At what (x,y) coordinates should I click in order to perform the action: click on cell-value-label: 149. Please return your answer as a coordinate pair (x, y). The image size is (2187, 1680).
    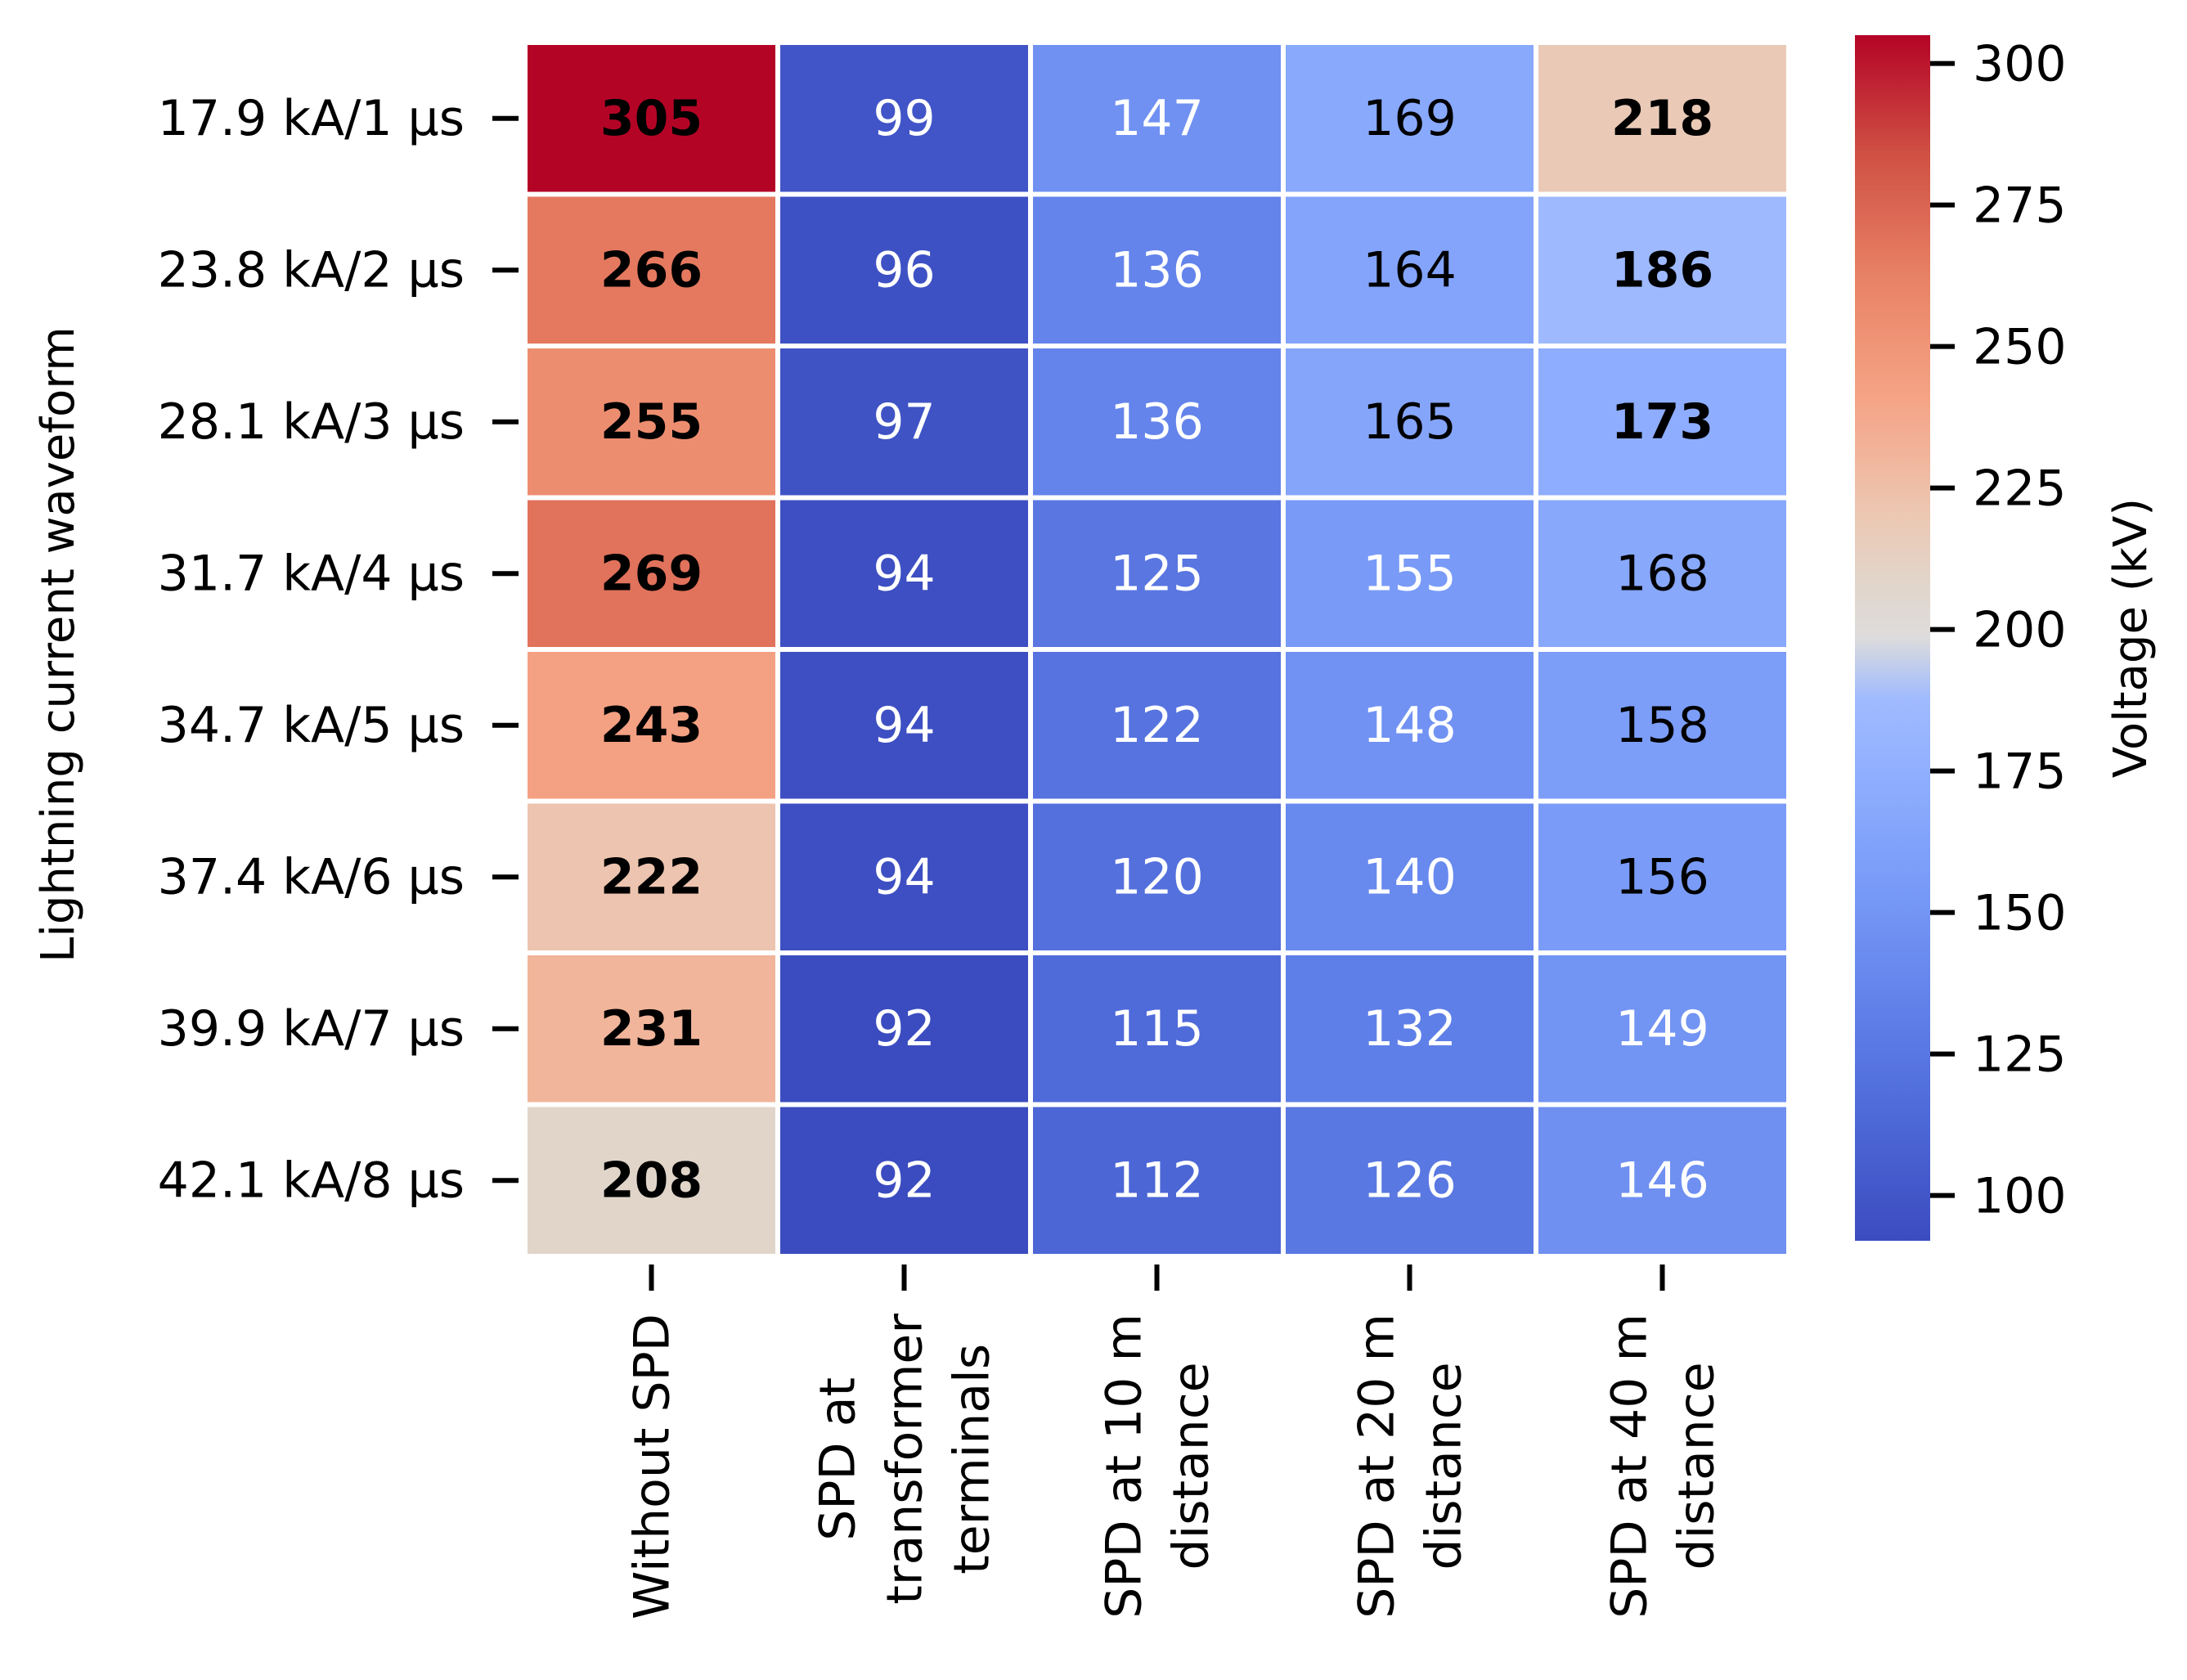
    Looking at the image, I should click on (1662, 1029).